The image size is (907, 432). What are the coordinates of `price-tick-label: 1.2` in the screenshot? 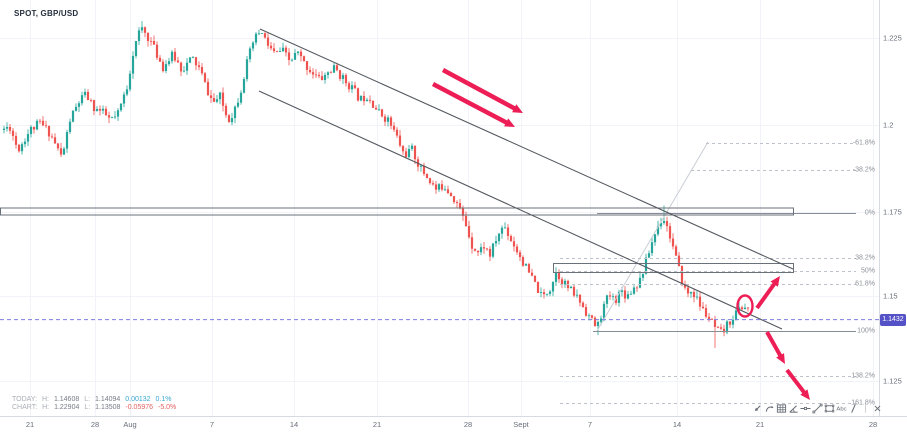 It's located at (888, 125).